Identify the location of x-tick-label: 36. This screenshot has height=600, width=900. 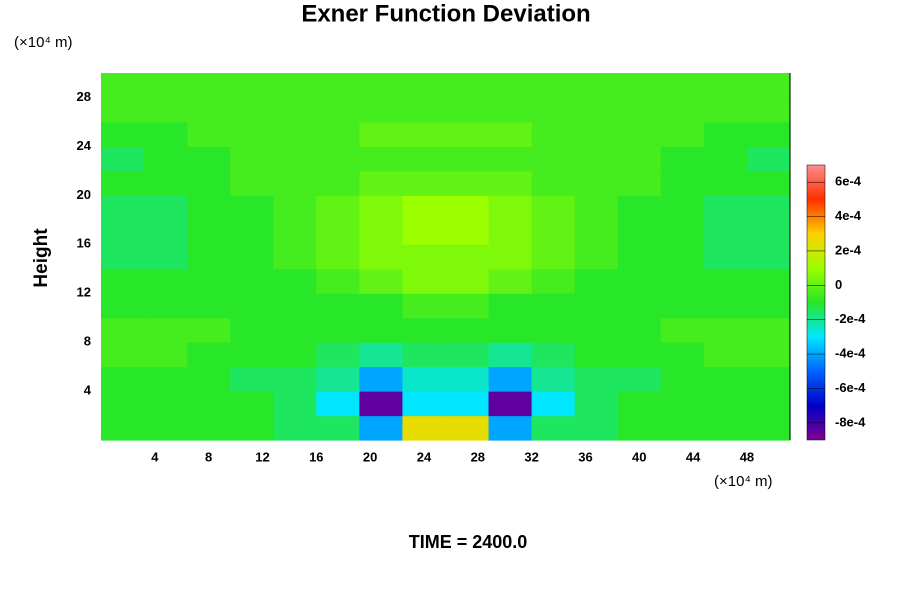
(585, 456).